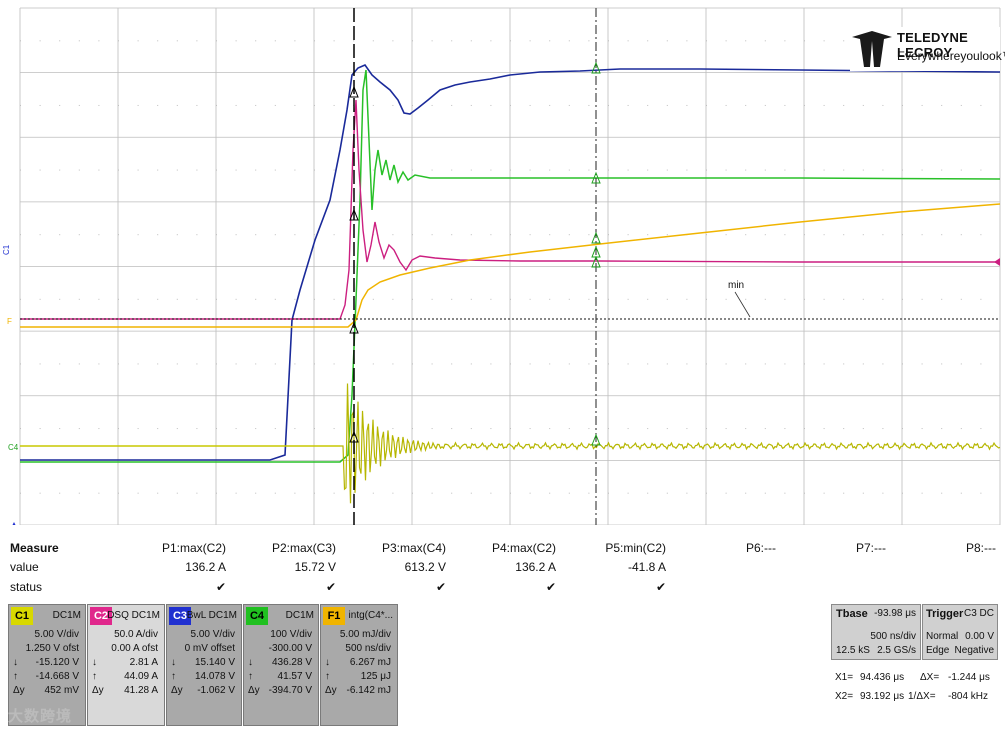 Image resolution: width=1005 pixels, height=740 pixels. Describe the element at coordinates (852, 614) in the screenshot. I see `timebase-label: Tbase` at that location.